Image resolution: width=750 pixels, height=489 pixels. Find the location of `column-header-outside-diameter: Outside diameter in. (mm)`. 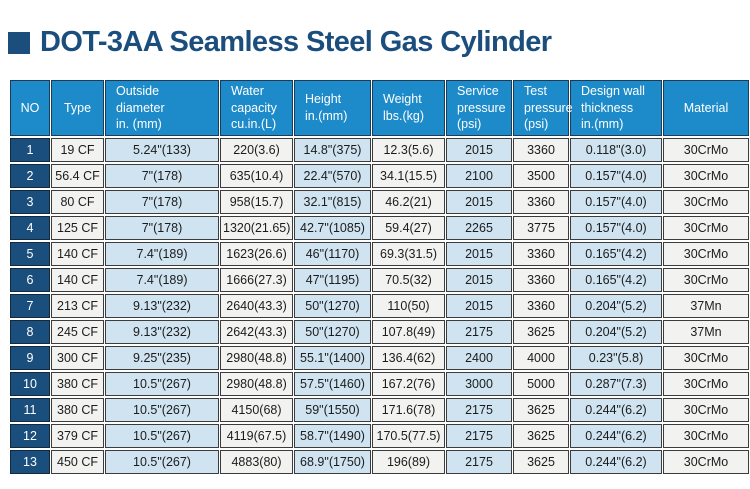

column-header-outside-diameter: Outside diameter in. (mm) is located at coordinates (162, 107).